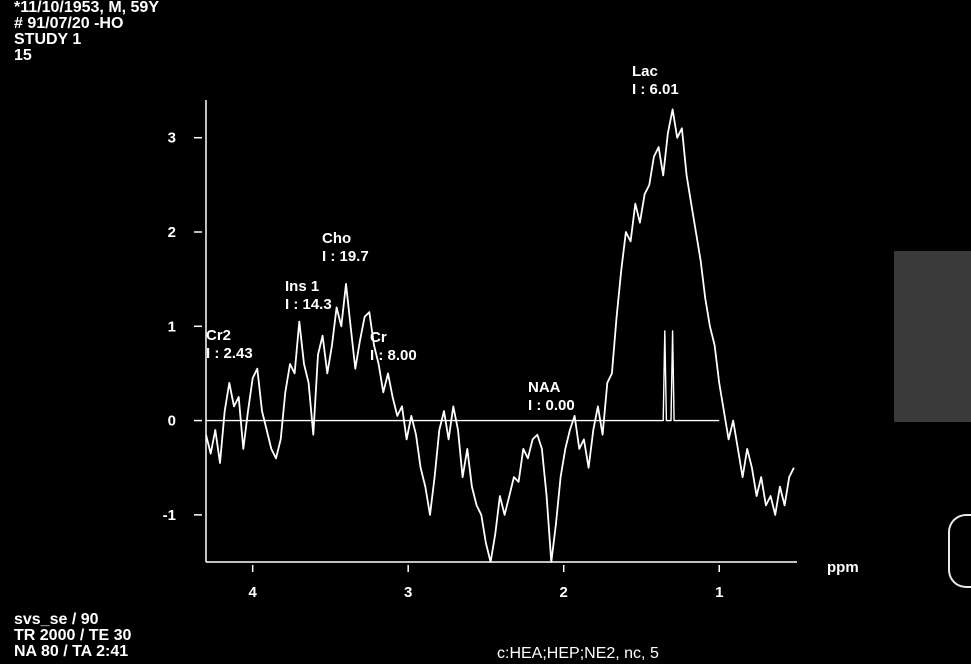  I want to click on peak-label-value: I : 2.43, so click(229, 353).